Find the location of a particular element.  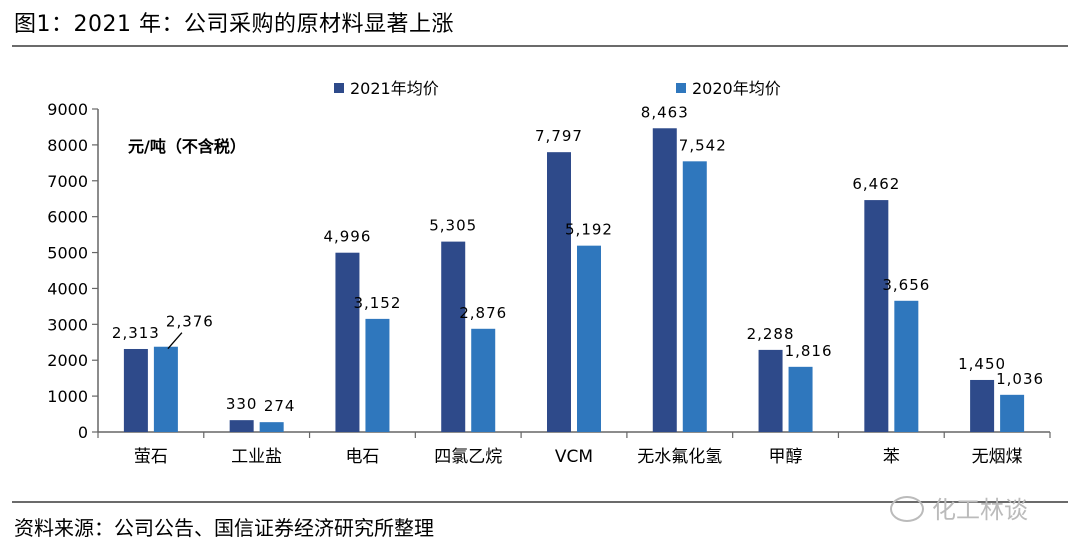

unit-label: 元/吨（不含税） is located at coordinates (187, 146).